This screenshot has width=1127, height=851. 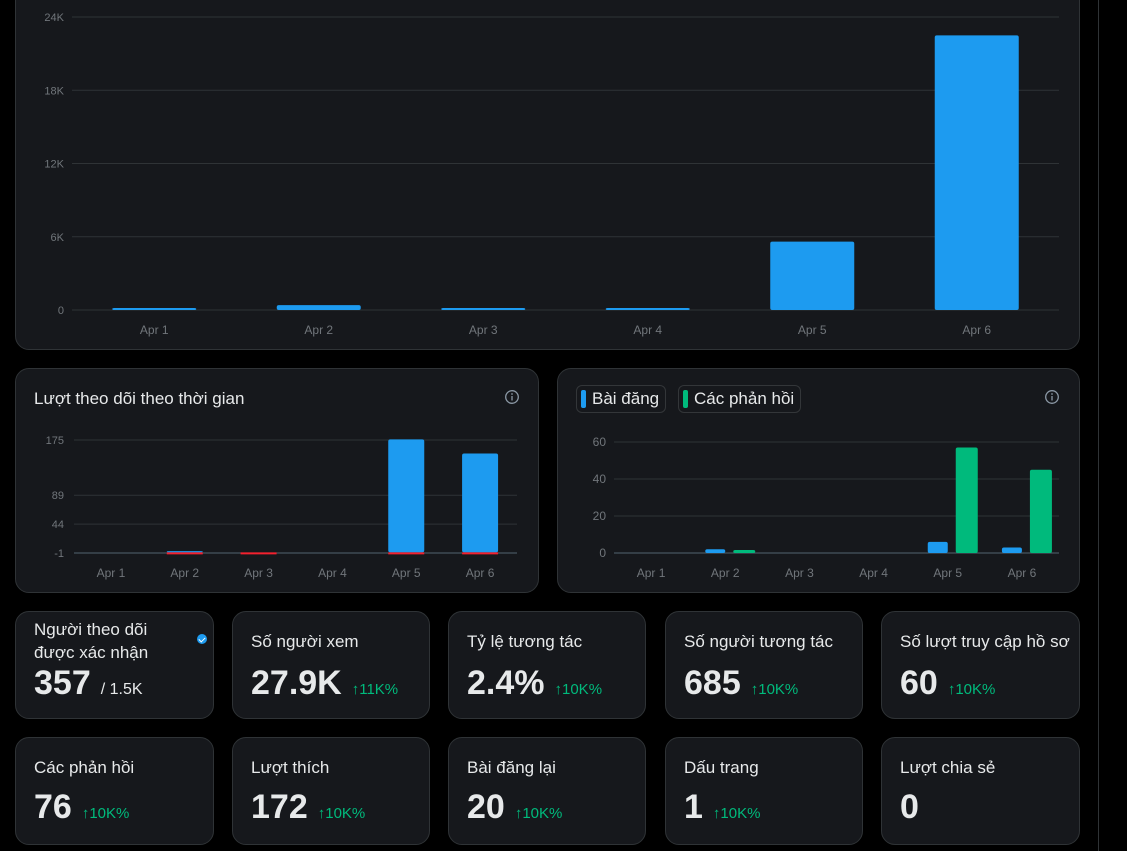 I want to click on stat-value: 27.9K, so click(x=296, y=683).